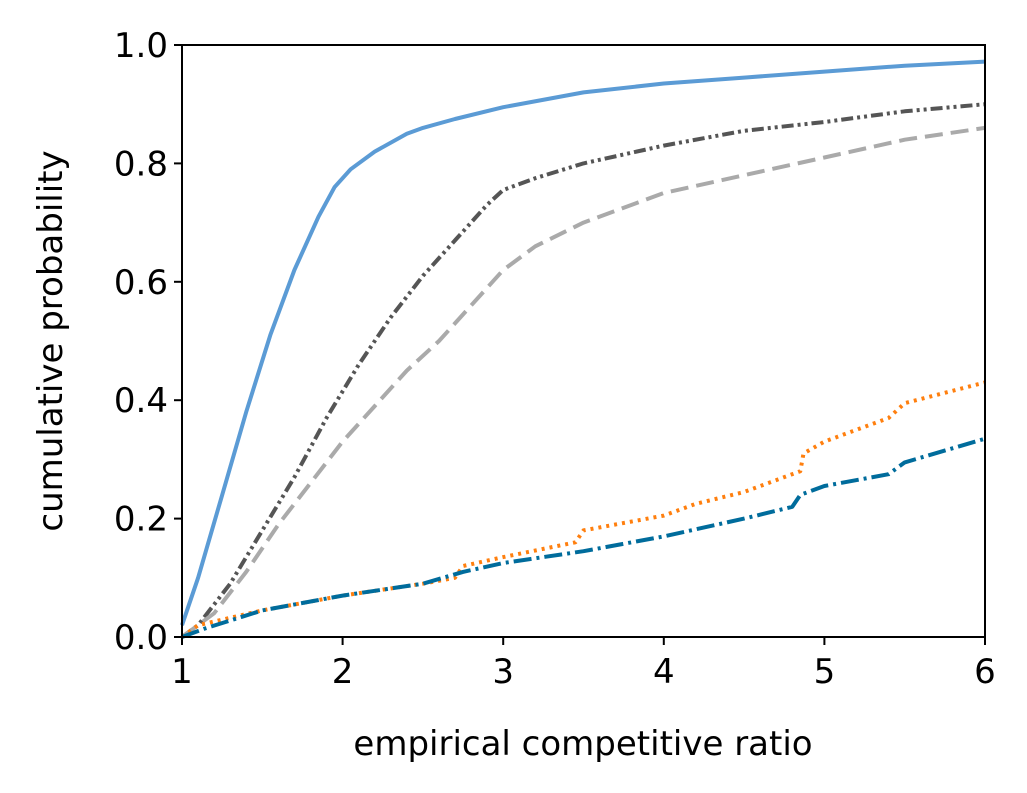 The width and height of the screenshot is (1027, 793). Describe the element at coordinates (503, 672) in the screenshot. I see `x-tick-label: 3` at that location.